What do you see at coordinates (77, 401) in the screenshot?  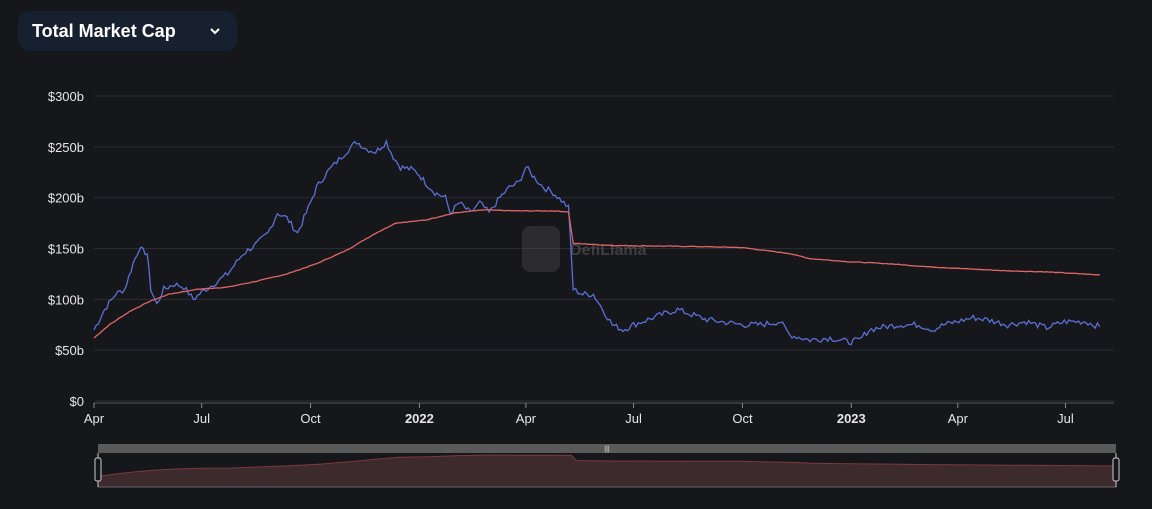 I see `y-tick-label: $0` at bounding box center [77, 401].